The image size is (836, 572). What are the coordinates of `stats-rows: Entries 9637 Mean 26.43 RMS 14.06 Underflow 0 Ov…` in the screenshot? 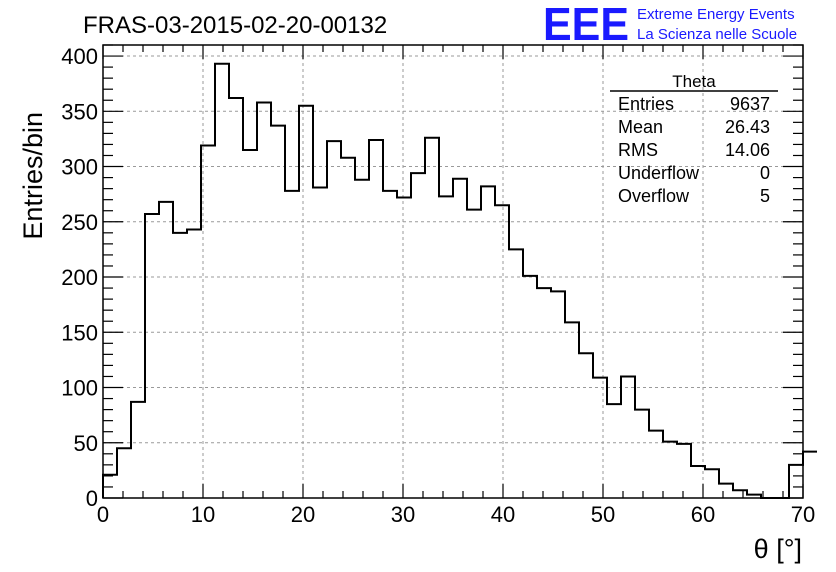 It's located at (694, 150).